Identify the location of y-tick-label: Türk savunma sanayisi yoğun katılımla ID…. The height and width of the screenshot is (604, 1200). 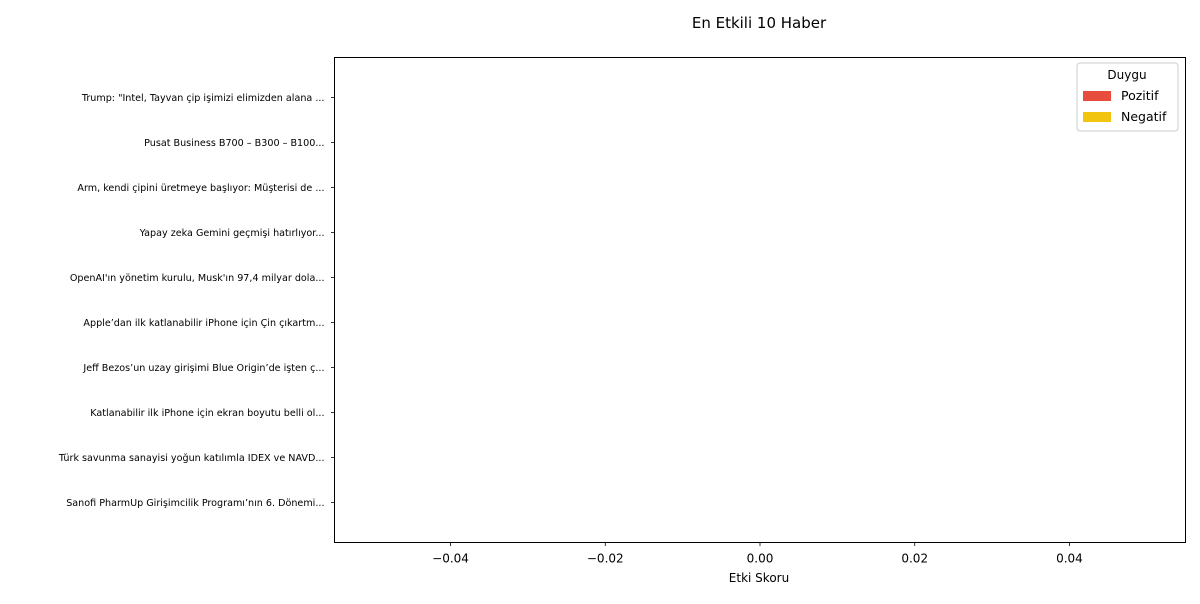
(191, 458).